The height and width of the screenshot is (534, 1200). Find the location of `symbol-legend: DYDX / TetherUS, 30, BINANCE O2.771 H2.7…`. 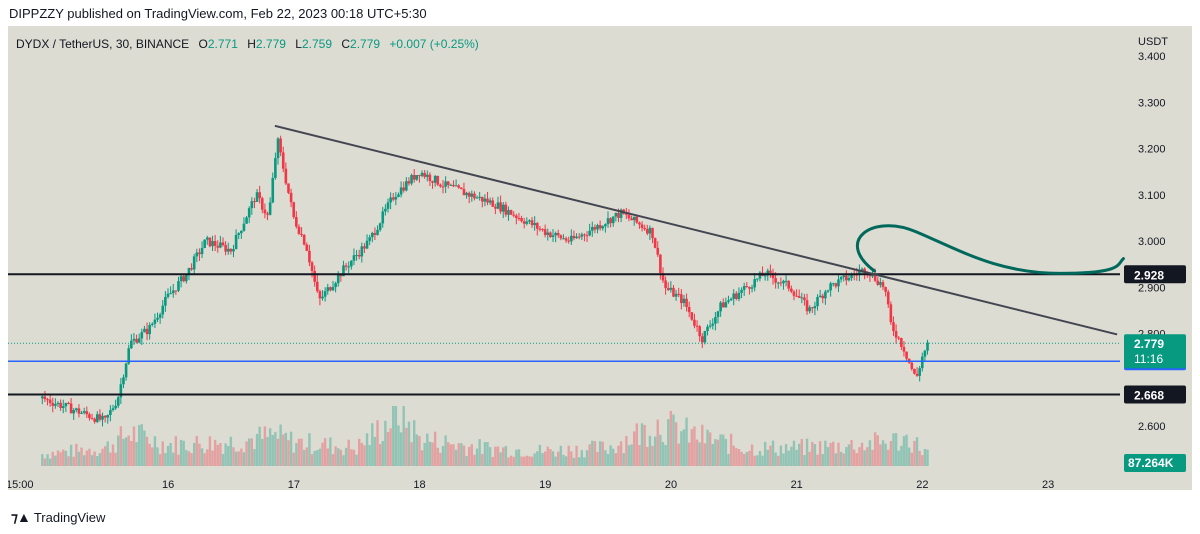

symbol-legend: DYDX / TetherUS, 30, BINANCE O2.771 H2.7… is located at coordinates (247, 44).